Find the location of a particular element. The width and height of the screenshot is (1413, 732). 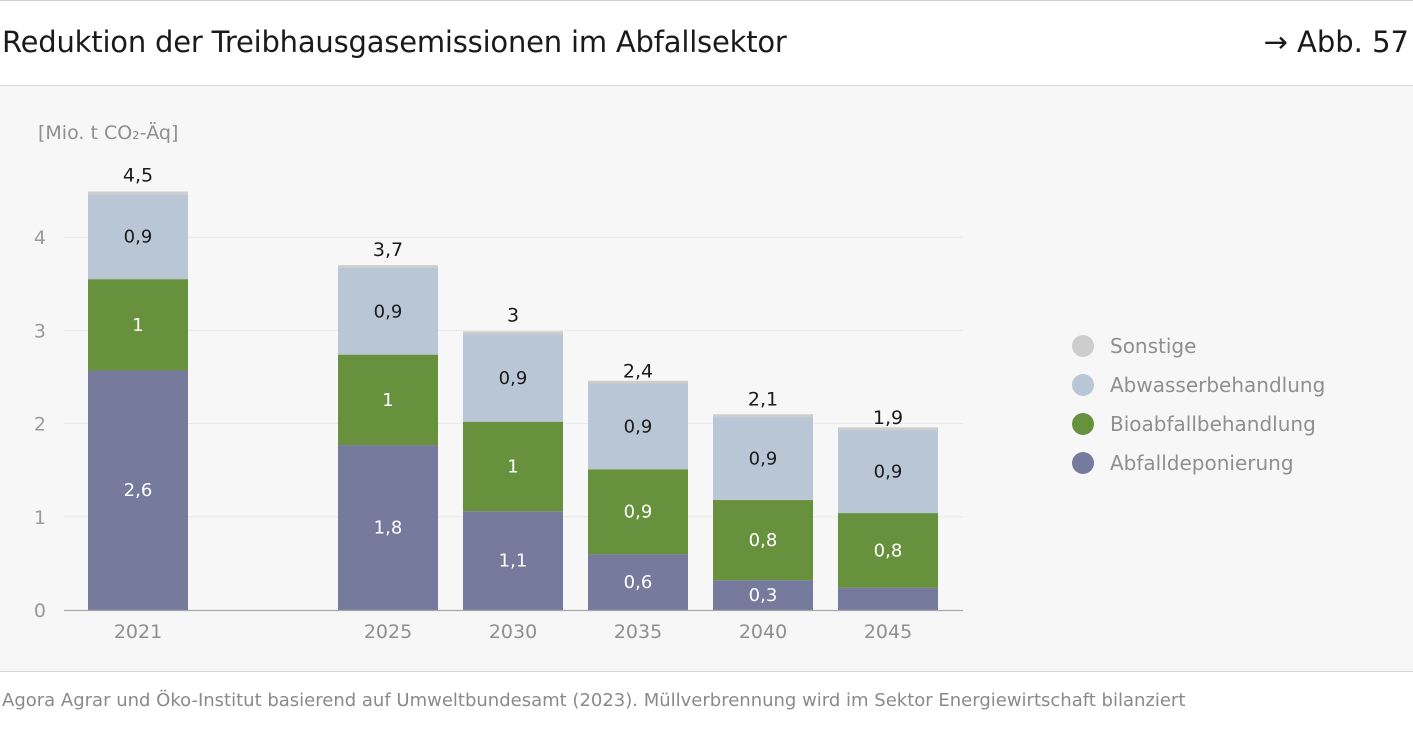

x-tick-label: 2045 is located at coordinates (888, 632).